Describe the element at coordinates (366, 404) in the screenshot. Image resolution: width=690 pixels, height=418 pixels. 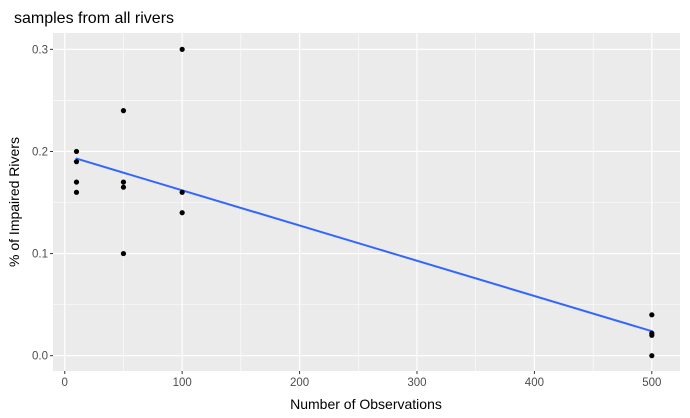
I see `x-axis-title: Number of Observations` at that location.